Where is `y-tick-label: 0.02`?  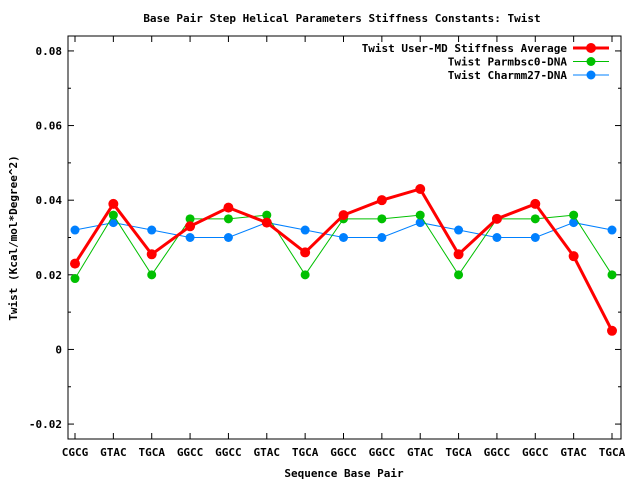 y-tick-label: 0.02 is located at coordinates (49, 275).